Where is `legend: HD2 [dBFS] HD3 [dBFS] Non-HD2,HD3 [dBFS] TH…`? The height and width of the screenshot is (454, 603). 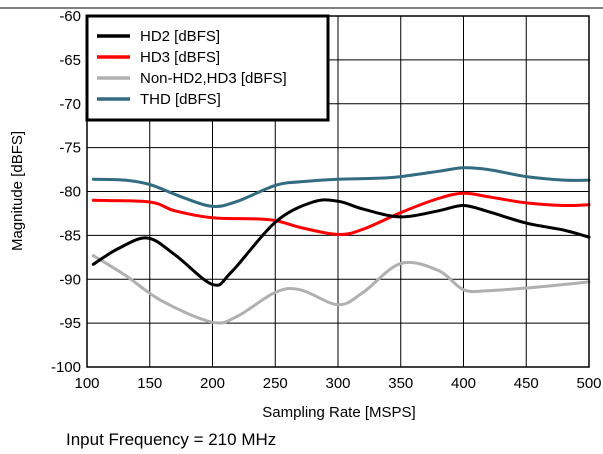
legend: HD2 [dBFS] HD3 [dBFS] Non-HD2,HD3 [dBFS] TH… is located at coordinates (207, 68).